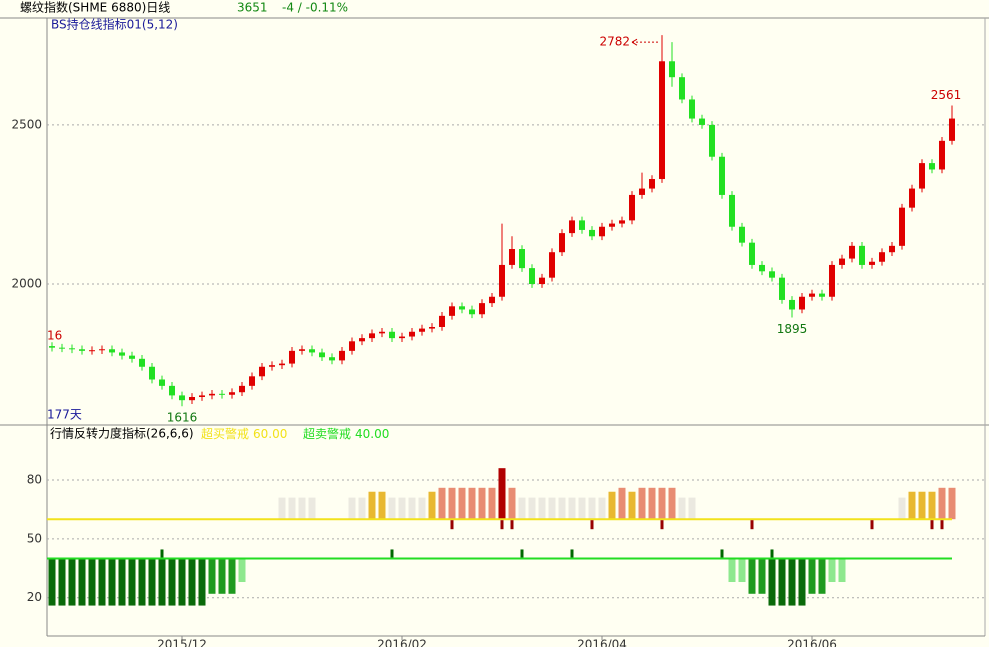 This screenshot has width=989, height=647. What do you see at coordinates (122, 433) in the screenshot?
I see `indicator-title: 行情反转力度指标(26,6,6)` at bounding box center [122, 433].